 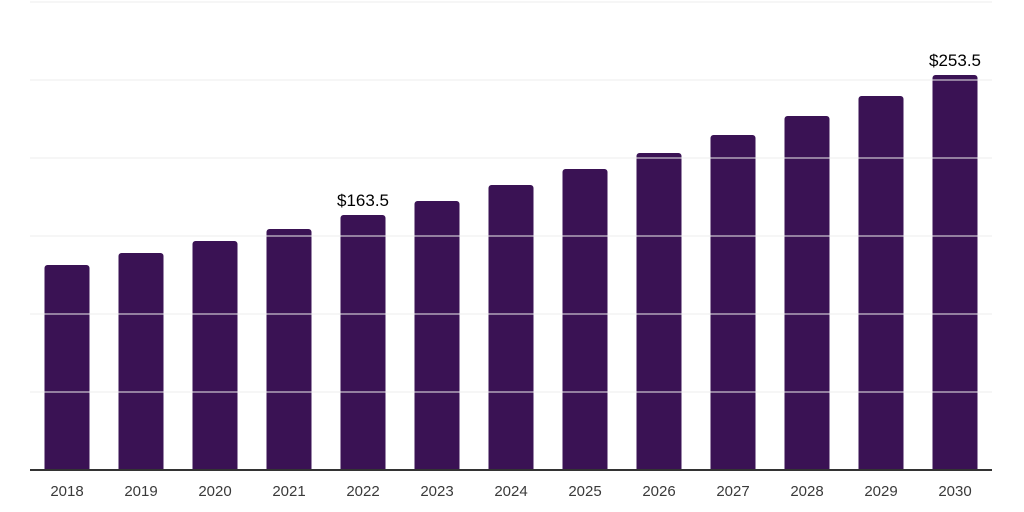 I want to click on bar-2029, so click(x=881, y=282).